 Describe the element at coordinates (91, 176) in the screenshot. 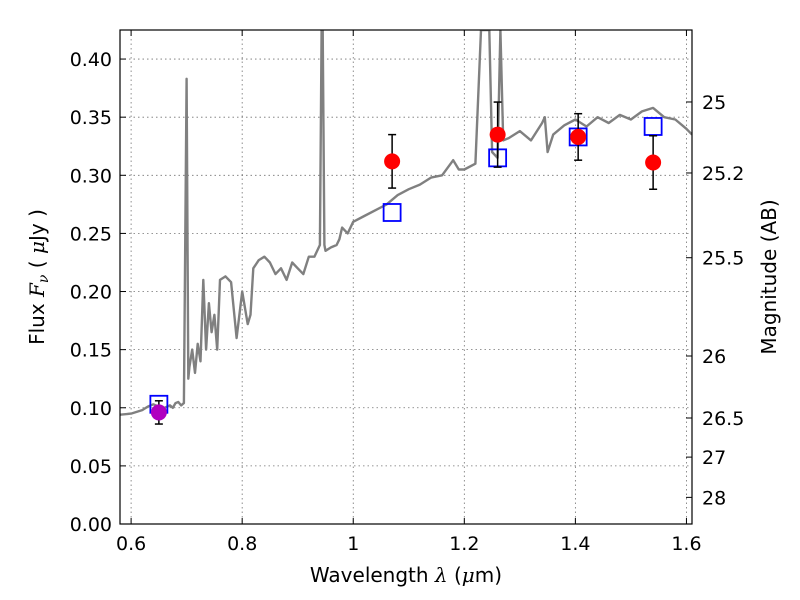

I see `y-tick-label-6: 0.30` at that location.